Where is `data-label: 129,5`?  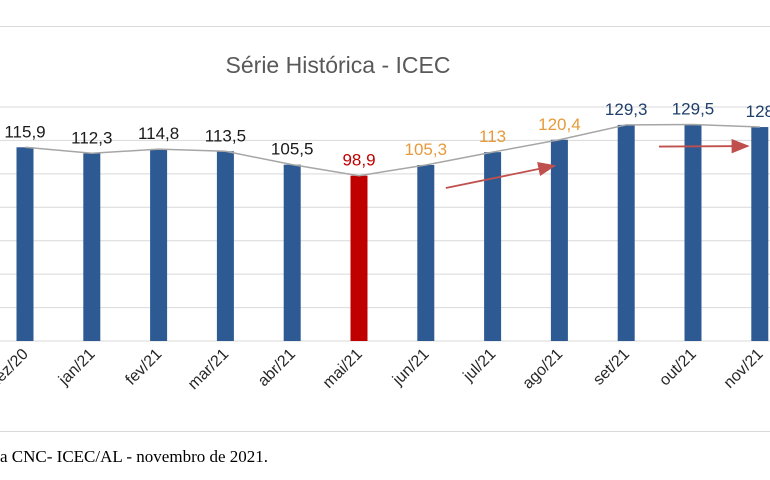
data-label: 129,5 is located at coordinates (693, 109).